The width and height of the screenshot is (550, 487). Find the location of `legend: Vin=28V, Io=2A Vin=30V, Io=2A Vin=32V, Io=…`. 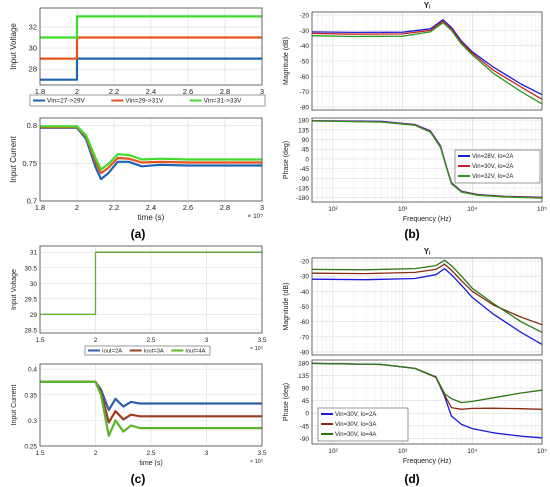

legend: Vin=28V, Io=2A Vin=30V, Io=2A Vin=32V, Io=… is located at coordinates (497, 166).